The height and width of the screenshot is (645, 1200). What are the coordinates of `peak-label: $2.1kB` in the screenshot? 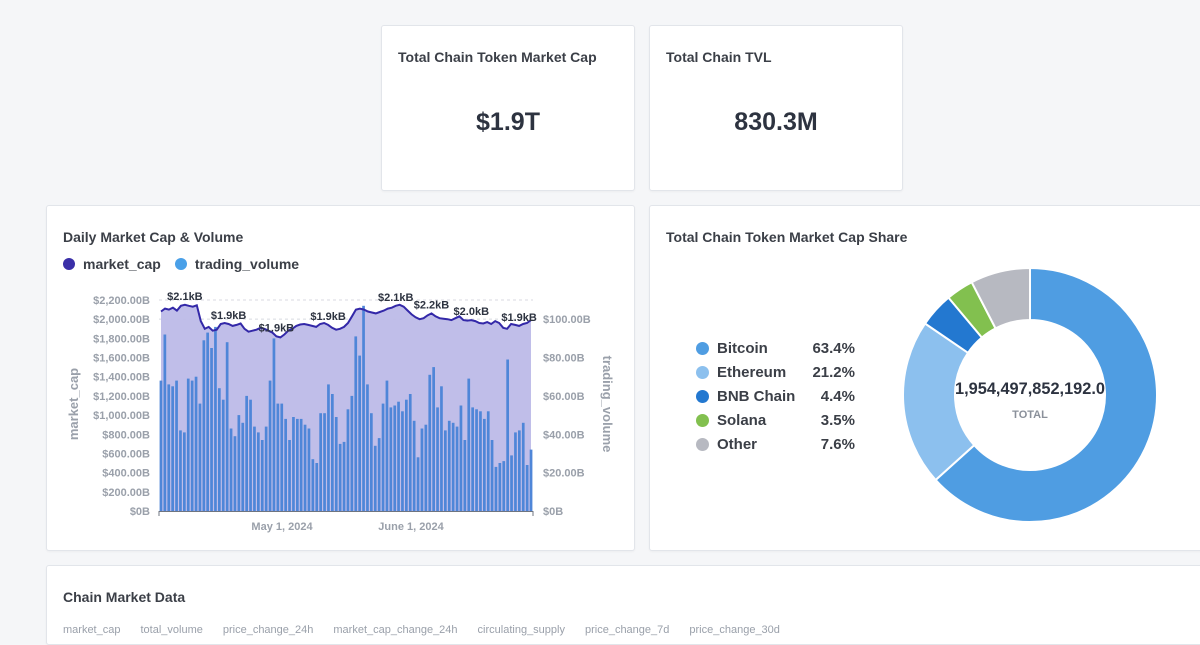 It's located at (396, 298).